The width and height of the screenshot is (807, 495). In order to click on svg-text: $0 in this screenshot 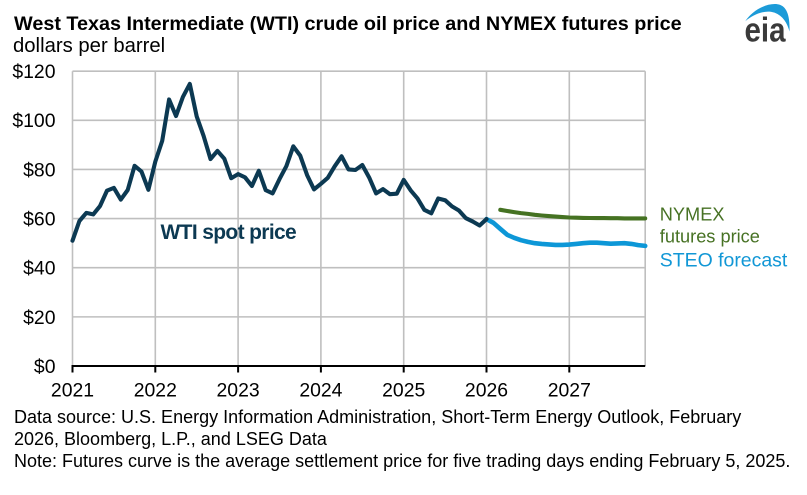, I will do `click(45, 367)`.